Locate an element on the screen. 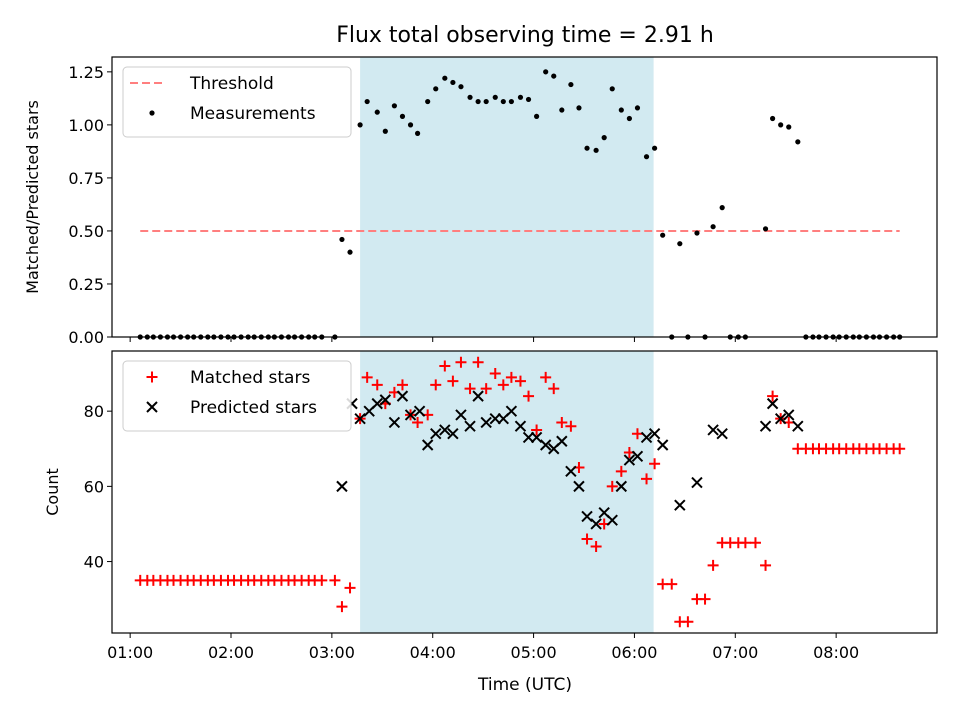  y-tick-label: 1.00 is located at coordinates (86, 125).